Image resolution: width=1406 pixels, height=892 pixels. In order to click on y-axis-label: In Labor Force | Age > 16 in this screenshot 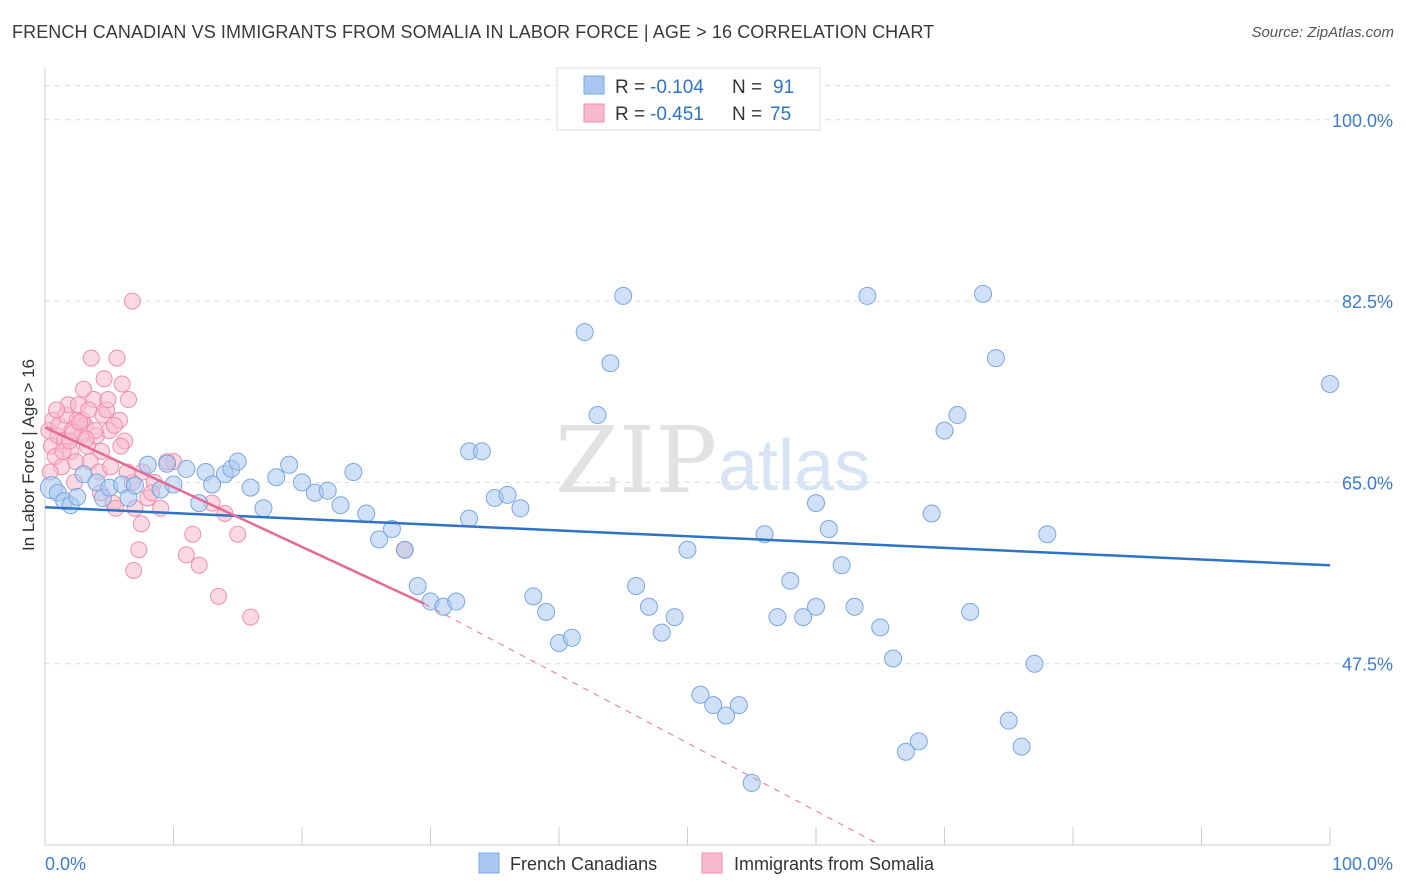, I will do `click(28, 455)`.